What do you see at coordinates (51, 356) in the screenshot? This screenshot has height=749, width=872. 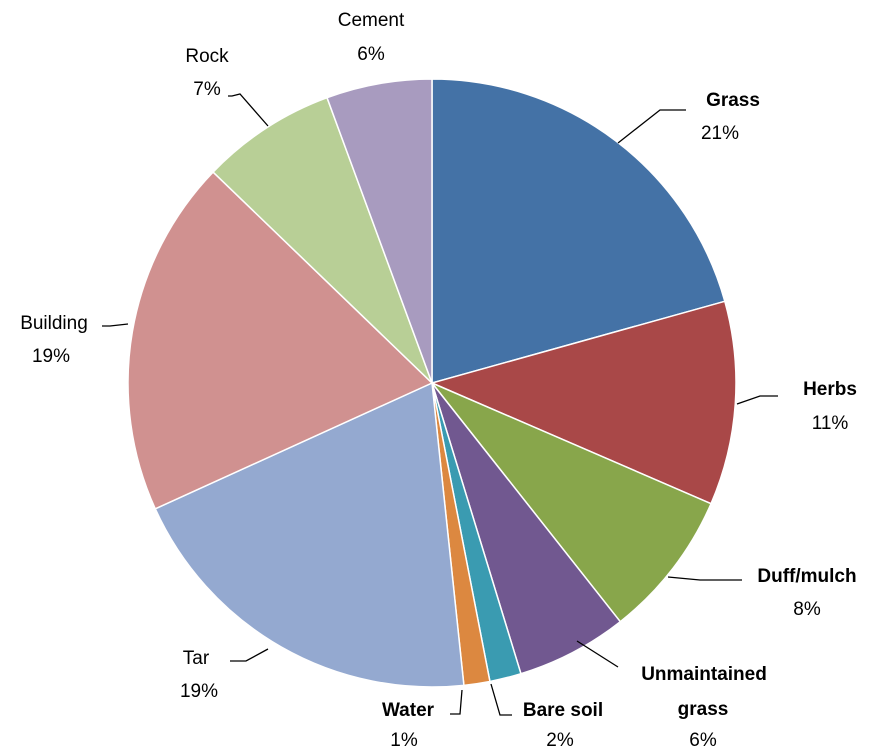 I see `label-building-pct: 19%` at bounding box center [51, 356].